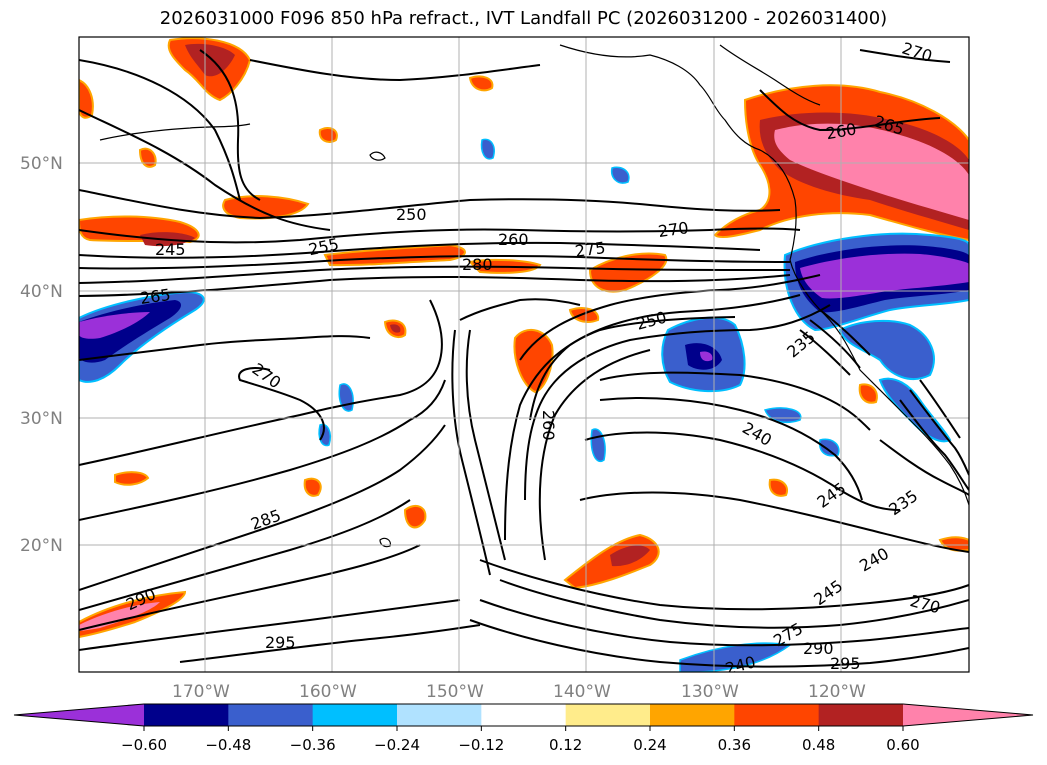 This screenshot has height=765, width=1047. I want to click on lat-label-40n: 40°N, so click(41, 292).